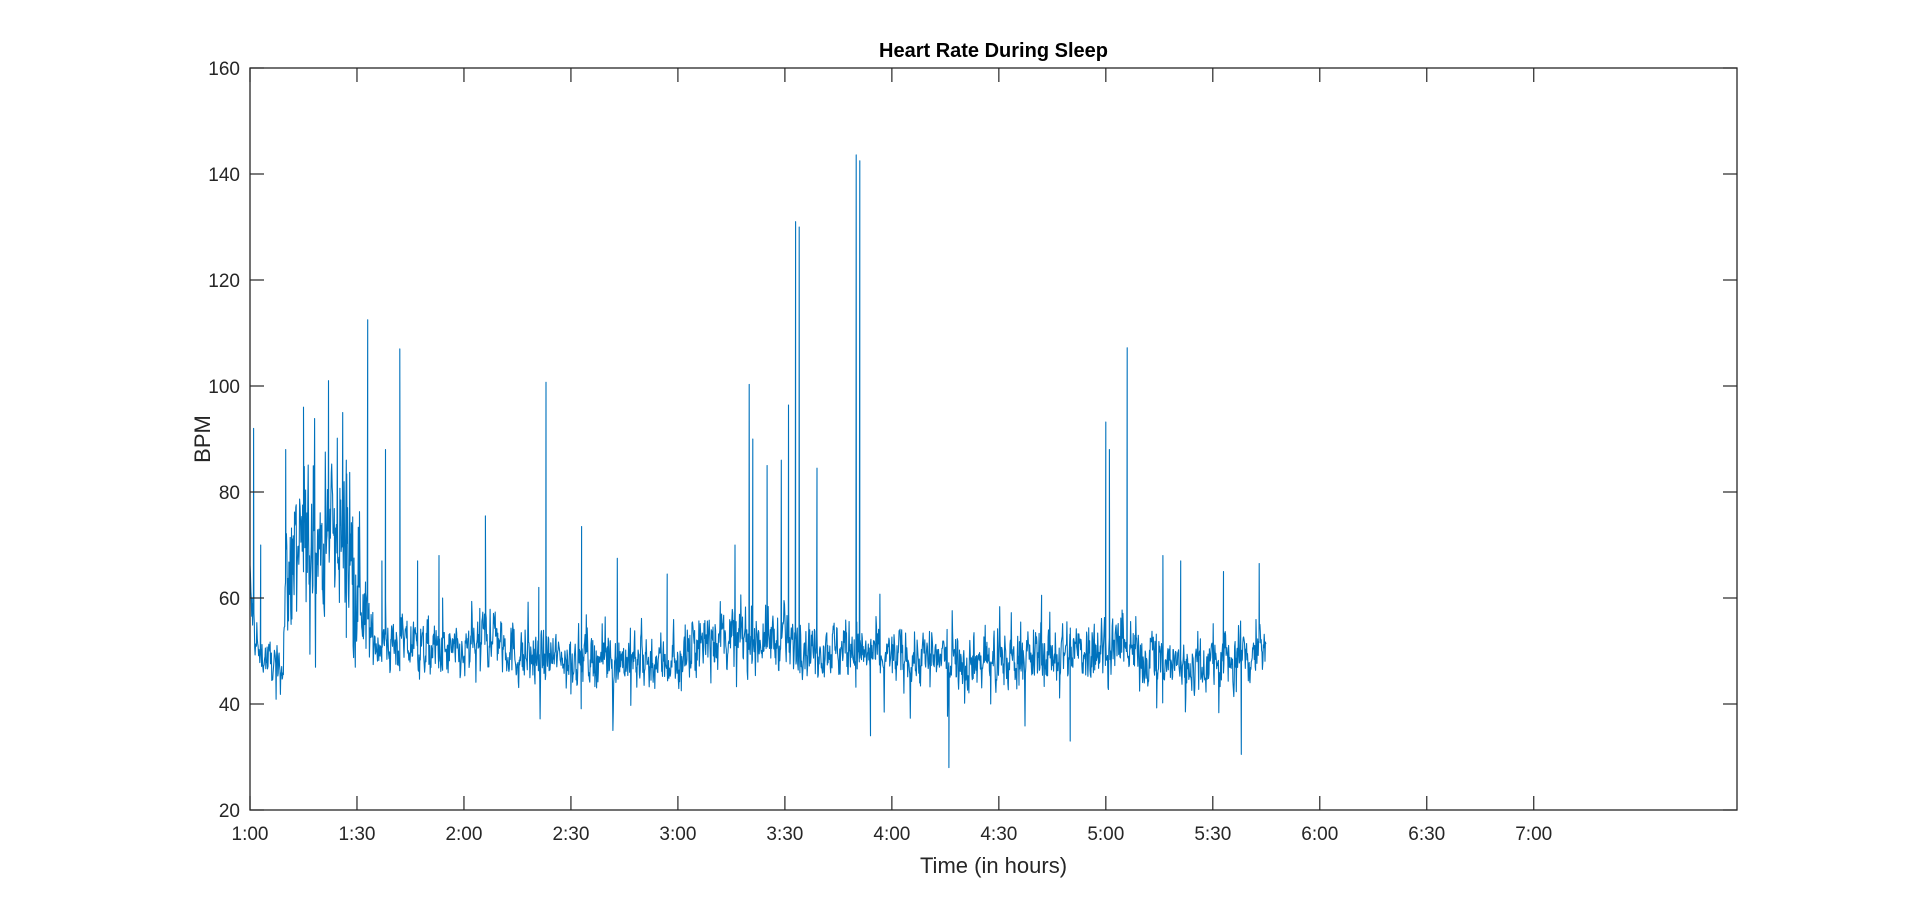 The width and height of the screenshot is (1920, 911). What do you see at coordinates (229, 705) in the screenshot?
I see `y-tick-label: 40` at bounding box center [229, 705].